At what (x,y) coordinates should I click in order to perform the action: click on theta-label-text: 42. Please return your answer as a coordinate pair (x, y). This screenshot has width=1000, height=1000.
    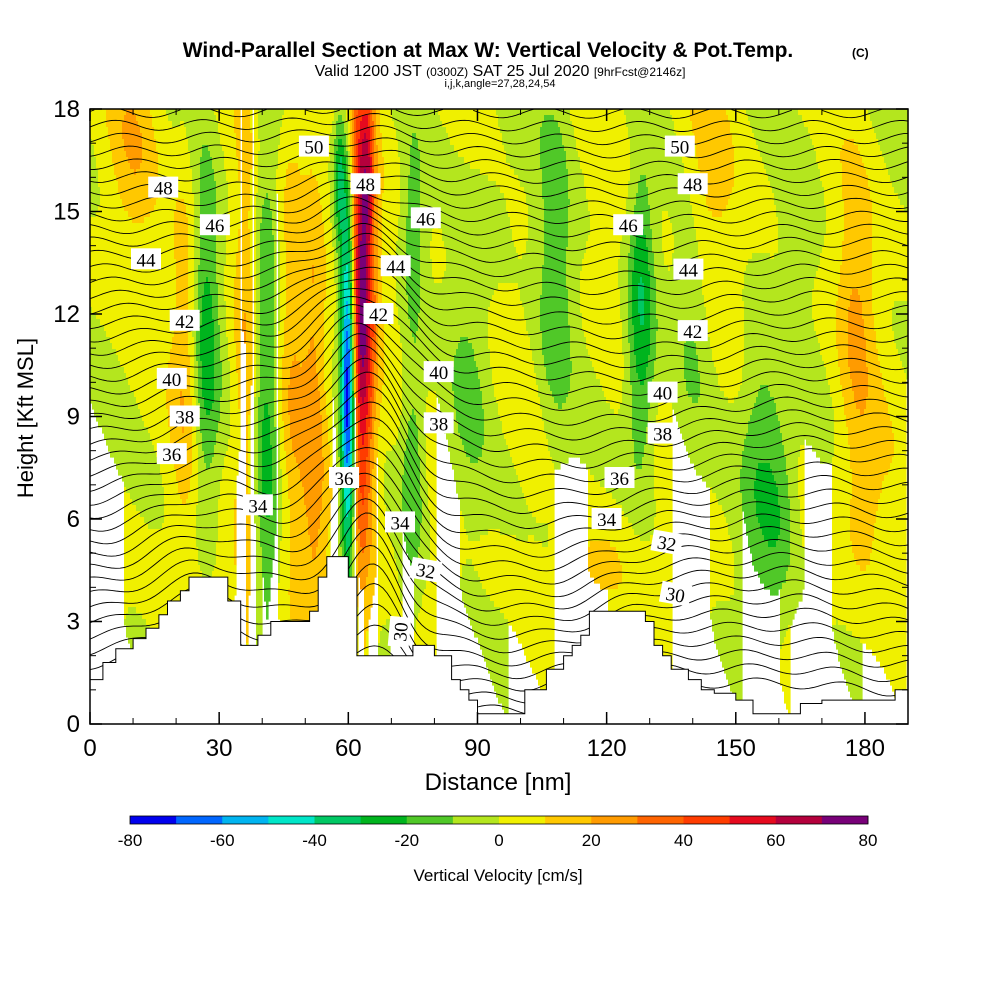
    Looking at the image, I should click on (378, 315).